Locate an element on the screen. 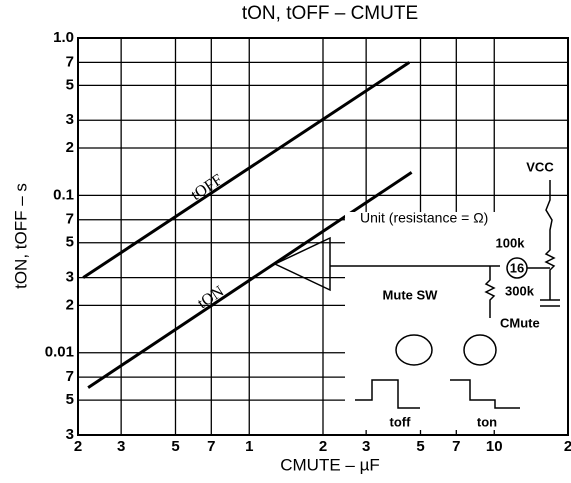 This screenshot has height=483, width=571. chart-title: tON, tOFF – CMUTE is located at coordinates (330, 13).